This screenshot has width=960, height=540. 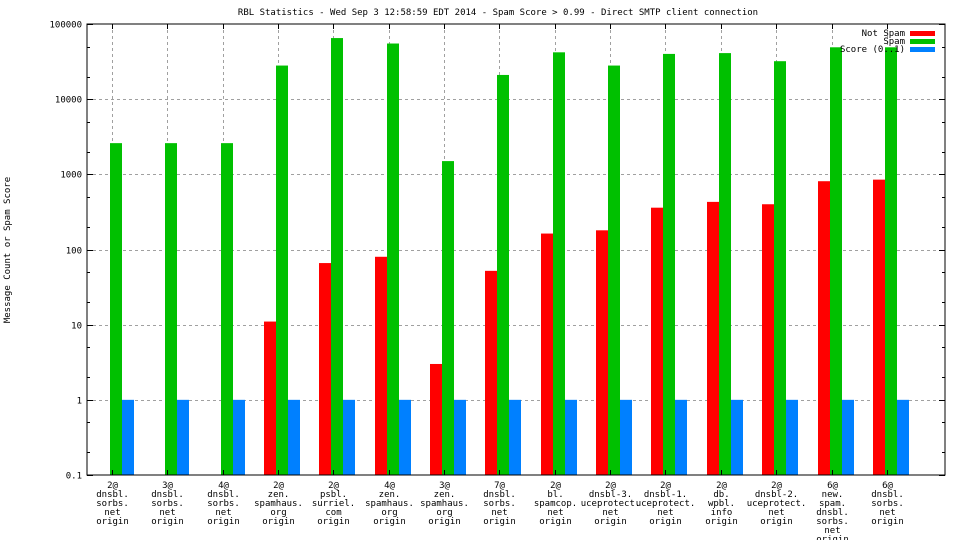 I want to click on x-tick-label: info, so click(x=722, y=513).